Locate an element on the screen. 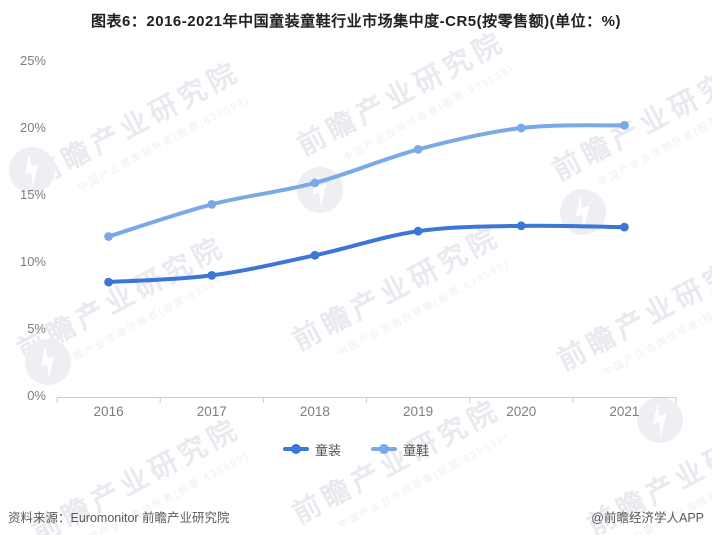 The width and height of the screenshot is (712, 535). x-axis-label: 2016 is located at coordinates (108, 411).